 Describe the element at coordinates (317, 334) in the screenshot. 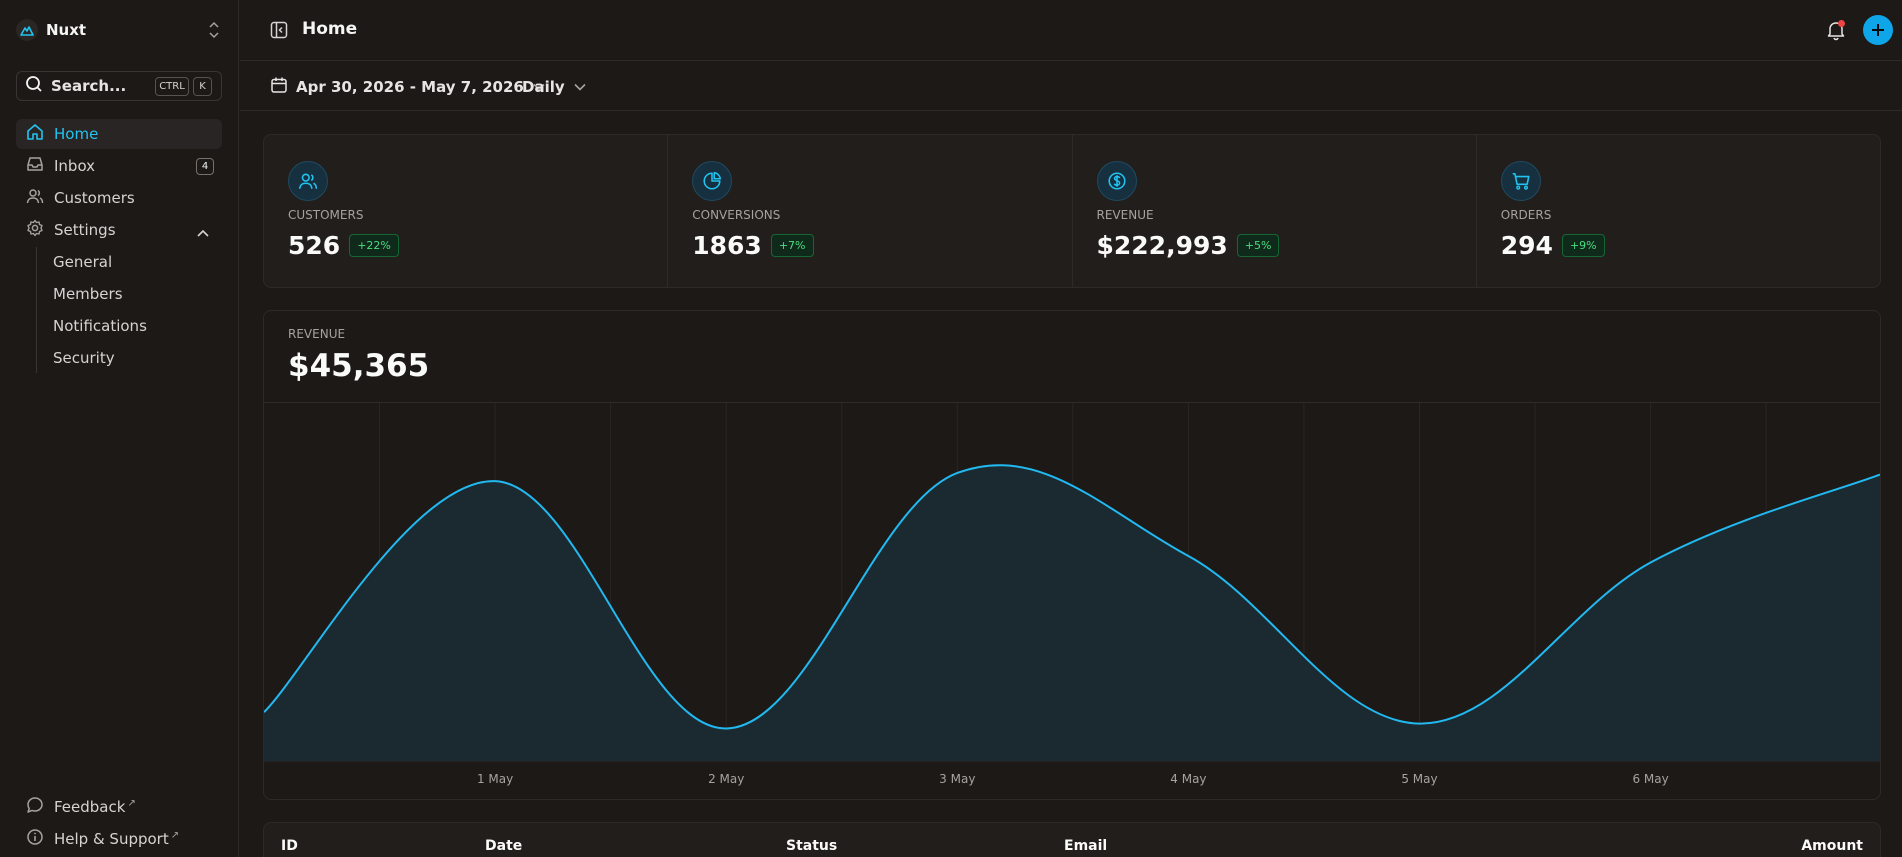

I see `chart-label: REVENUE` at that location.